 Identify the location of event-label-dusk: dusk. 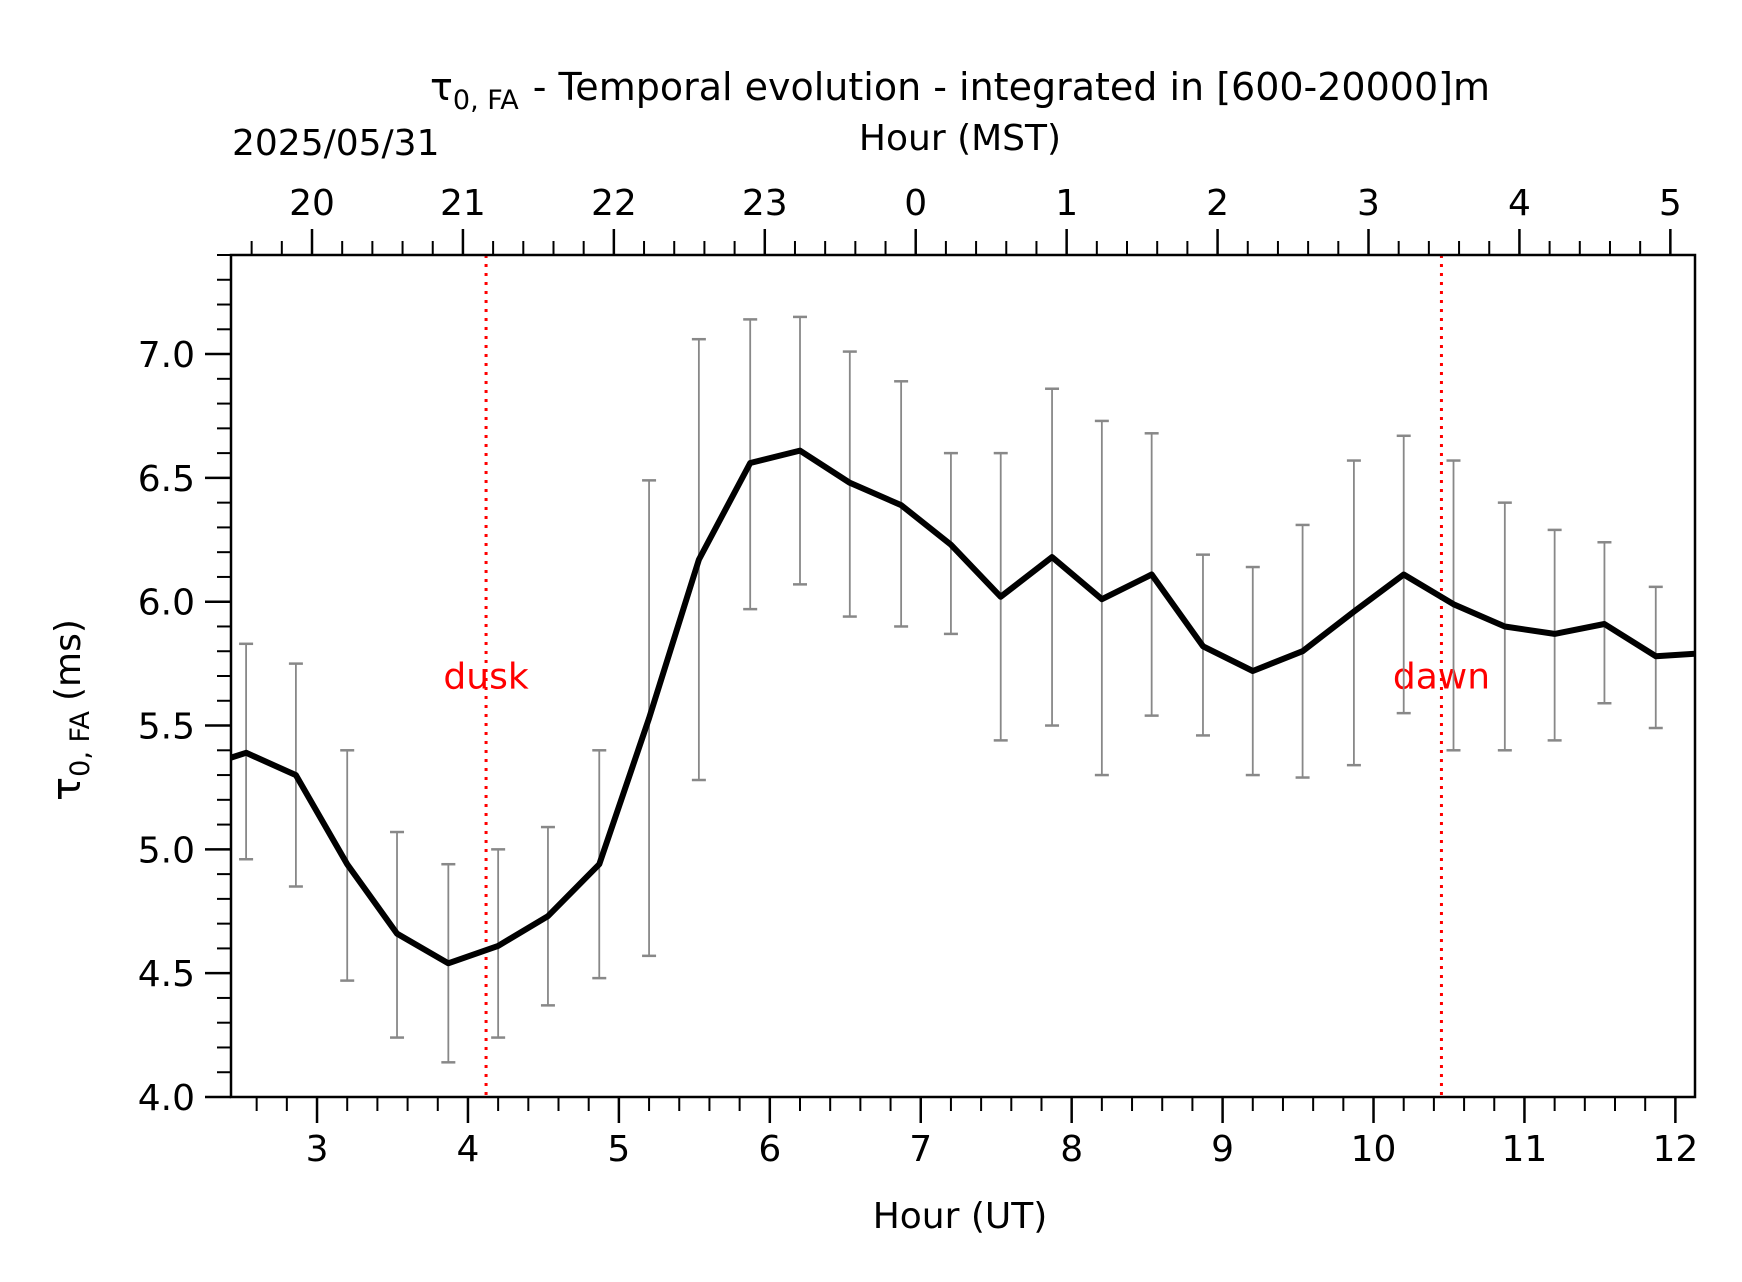
(485, 676).